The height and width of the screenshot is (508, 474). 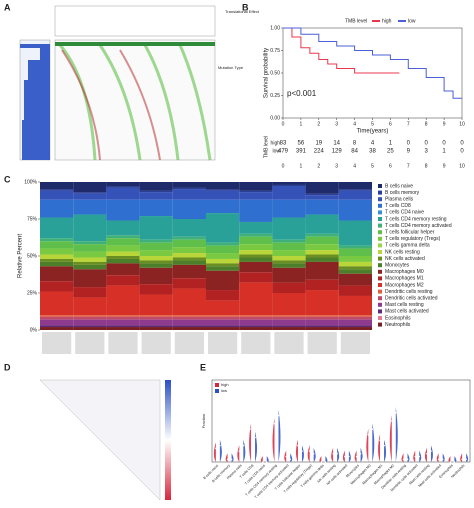 What do you see at coordinates (336, 166) in the screenshot?
I see `x-tick-label: 3` at bounding box center [336, 166].